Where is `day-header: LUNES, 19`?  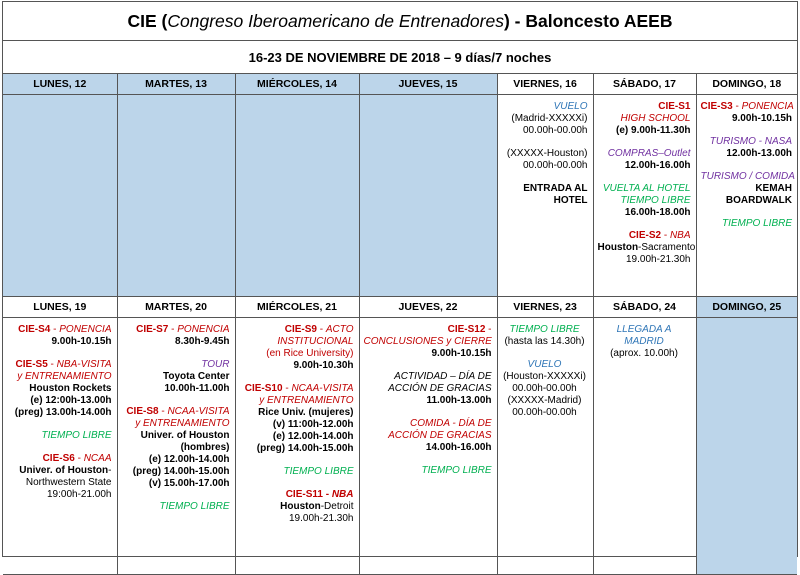
day-header: LUNES, 19 is located at coordinates (60, 307).